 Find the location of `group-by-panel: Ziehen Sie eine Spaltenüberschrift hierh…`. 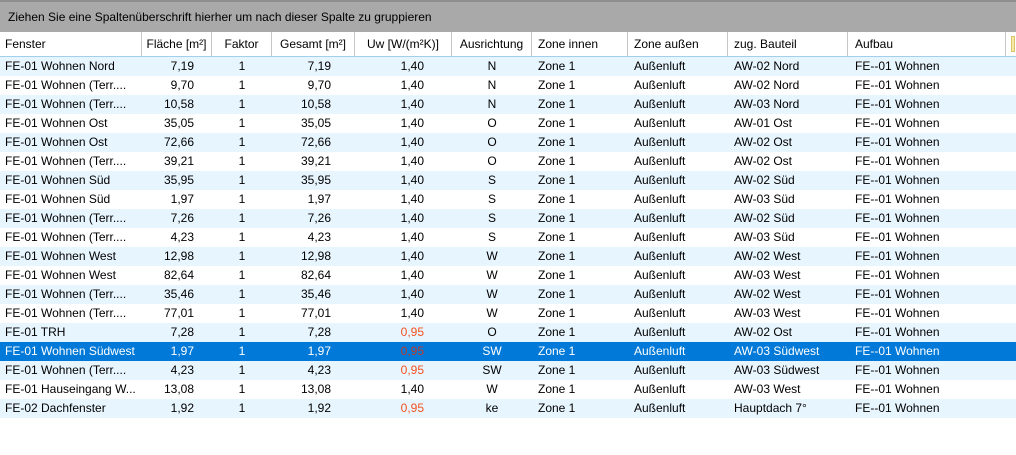

group-by-panel: Ziehen Sie eine Spaltenüberschrift hierh… is located at coordinates (508, 16).